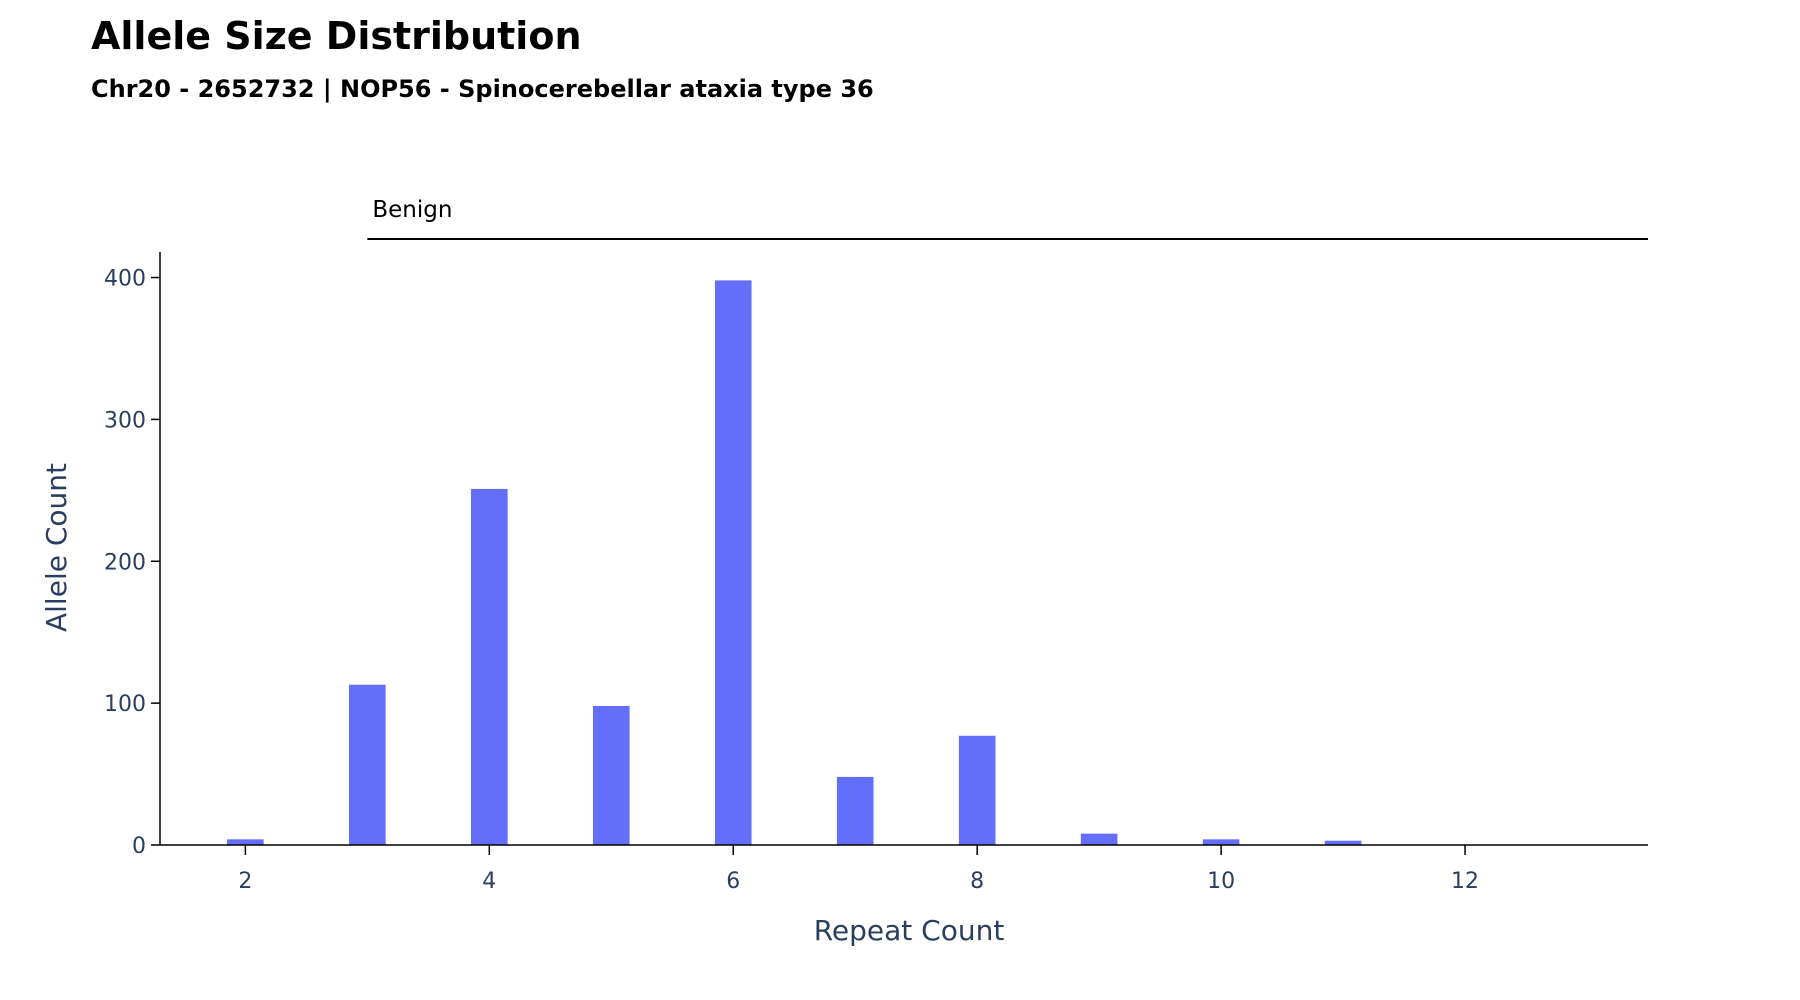  Describe the element at coordinates (412, 210) in the screenshot. I see `benign-range-label: Benign` at that location.